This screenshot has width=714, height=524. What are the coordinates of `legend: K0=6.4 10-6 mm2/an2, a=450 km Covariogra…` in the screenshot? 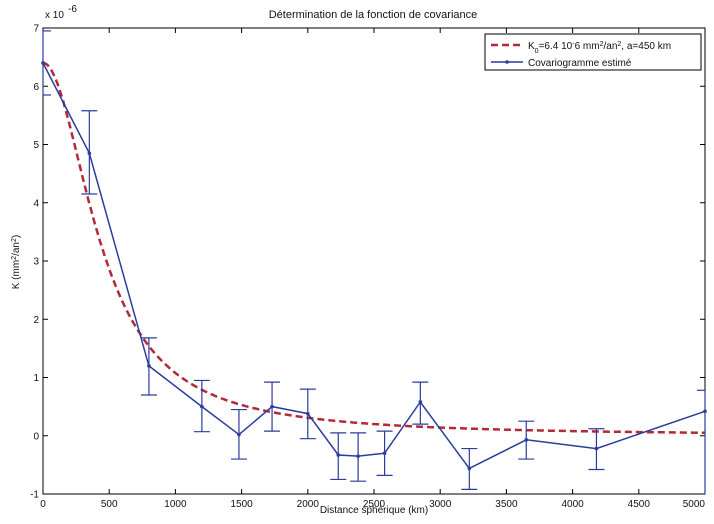 It's located at (593, 52).